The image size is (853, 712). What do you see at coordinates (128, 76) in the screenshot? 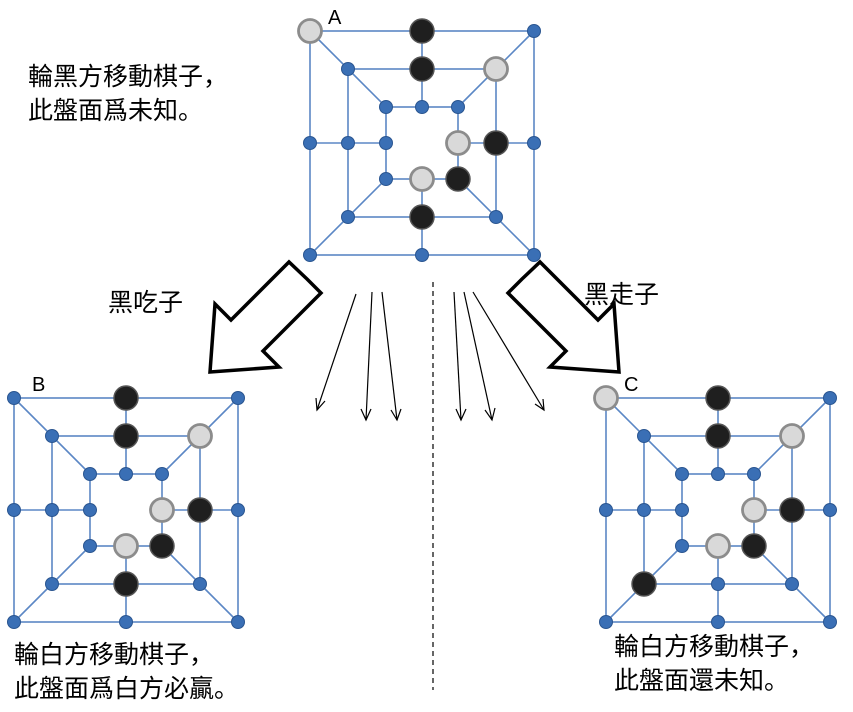
I see `caption-a-line-1: 輪黑方移動棋子，` at bounding box center [128, 76].